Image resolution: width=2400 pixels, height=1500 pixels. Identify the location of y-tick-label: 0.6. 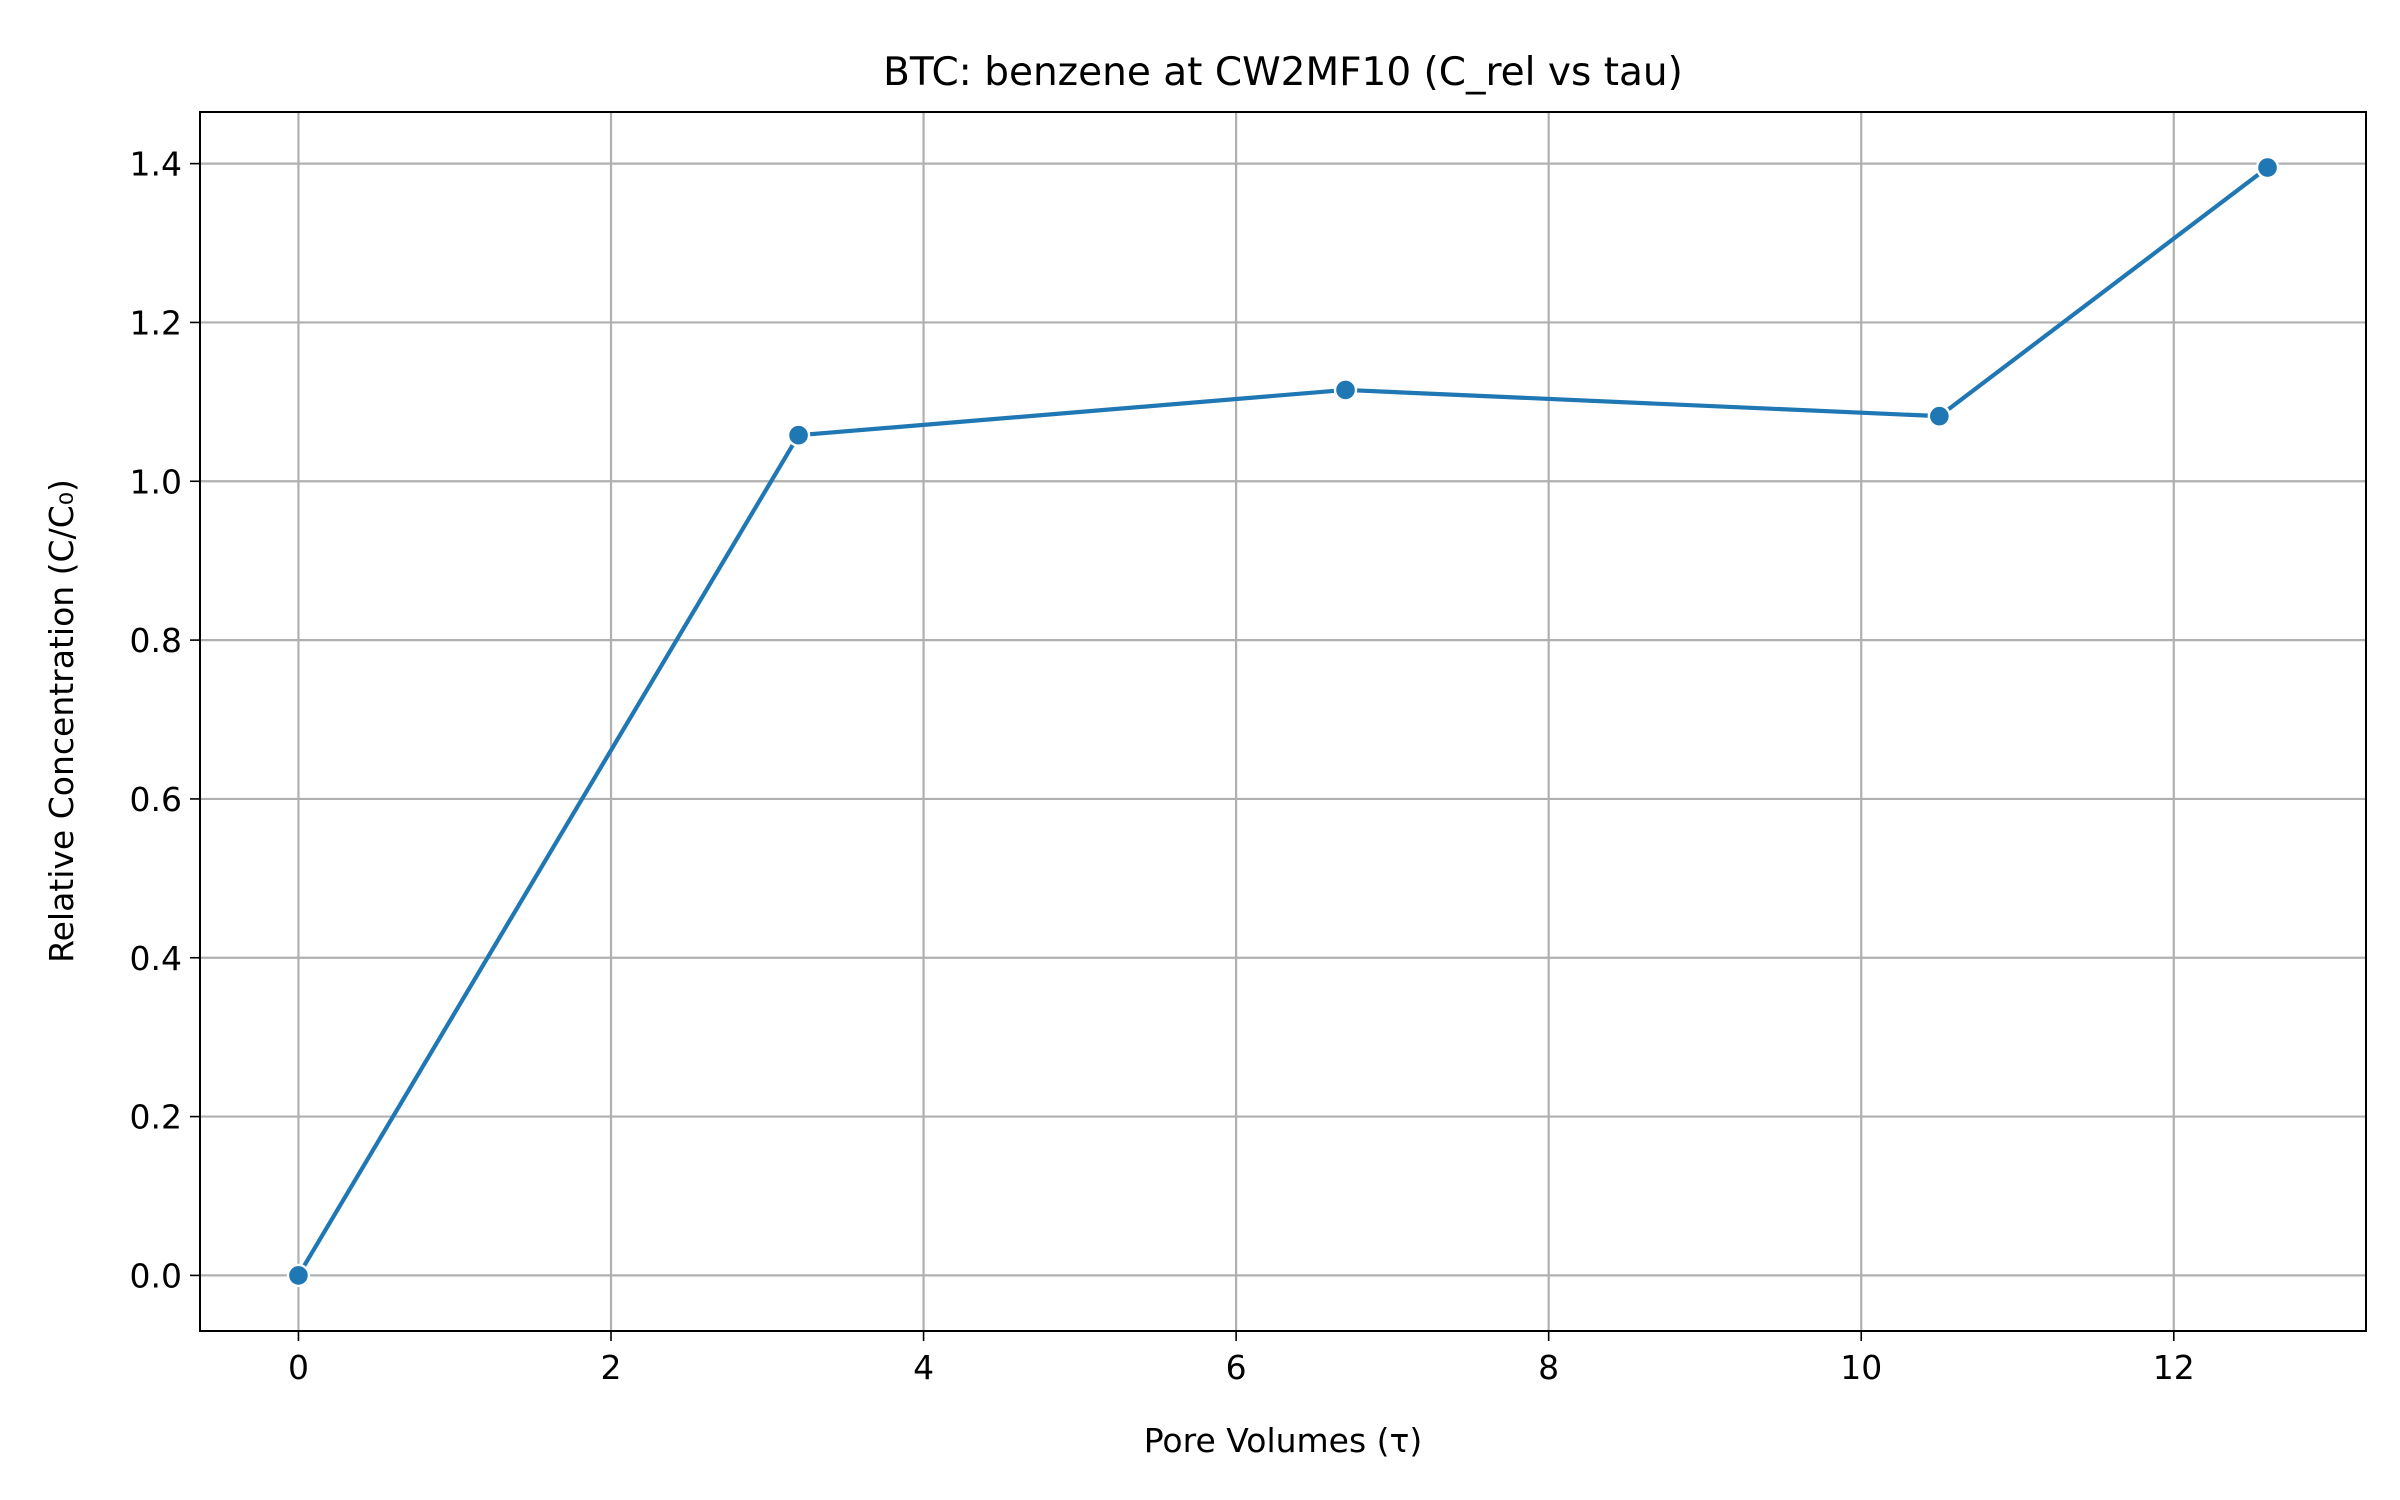
(156, 799).